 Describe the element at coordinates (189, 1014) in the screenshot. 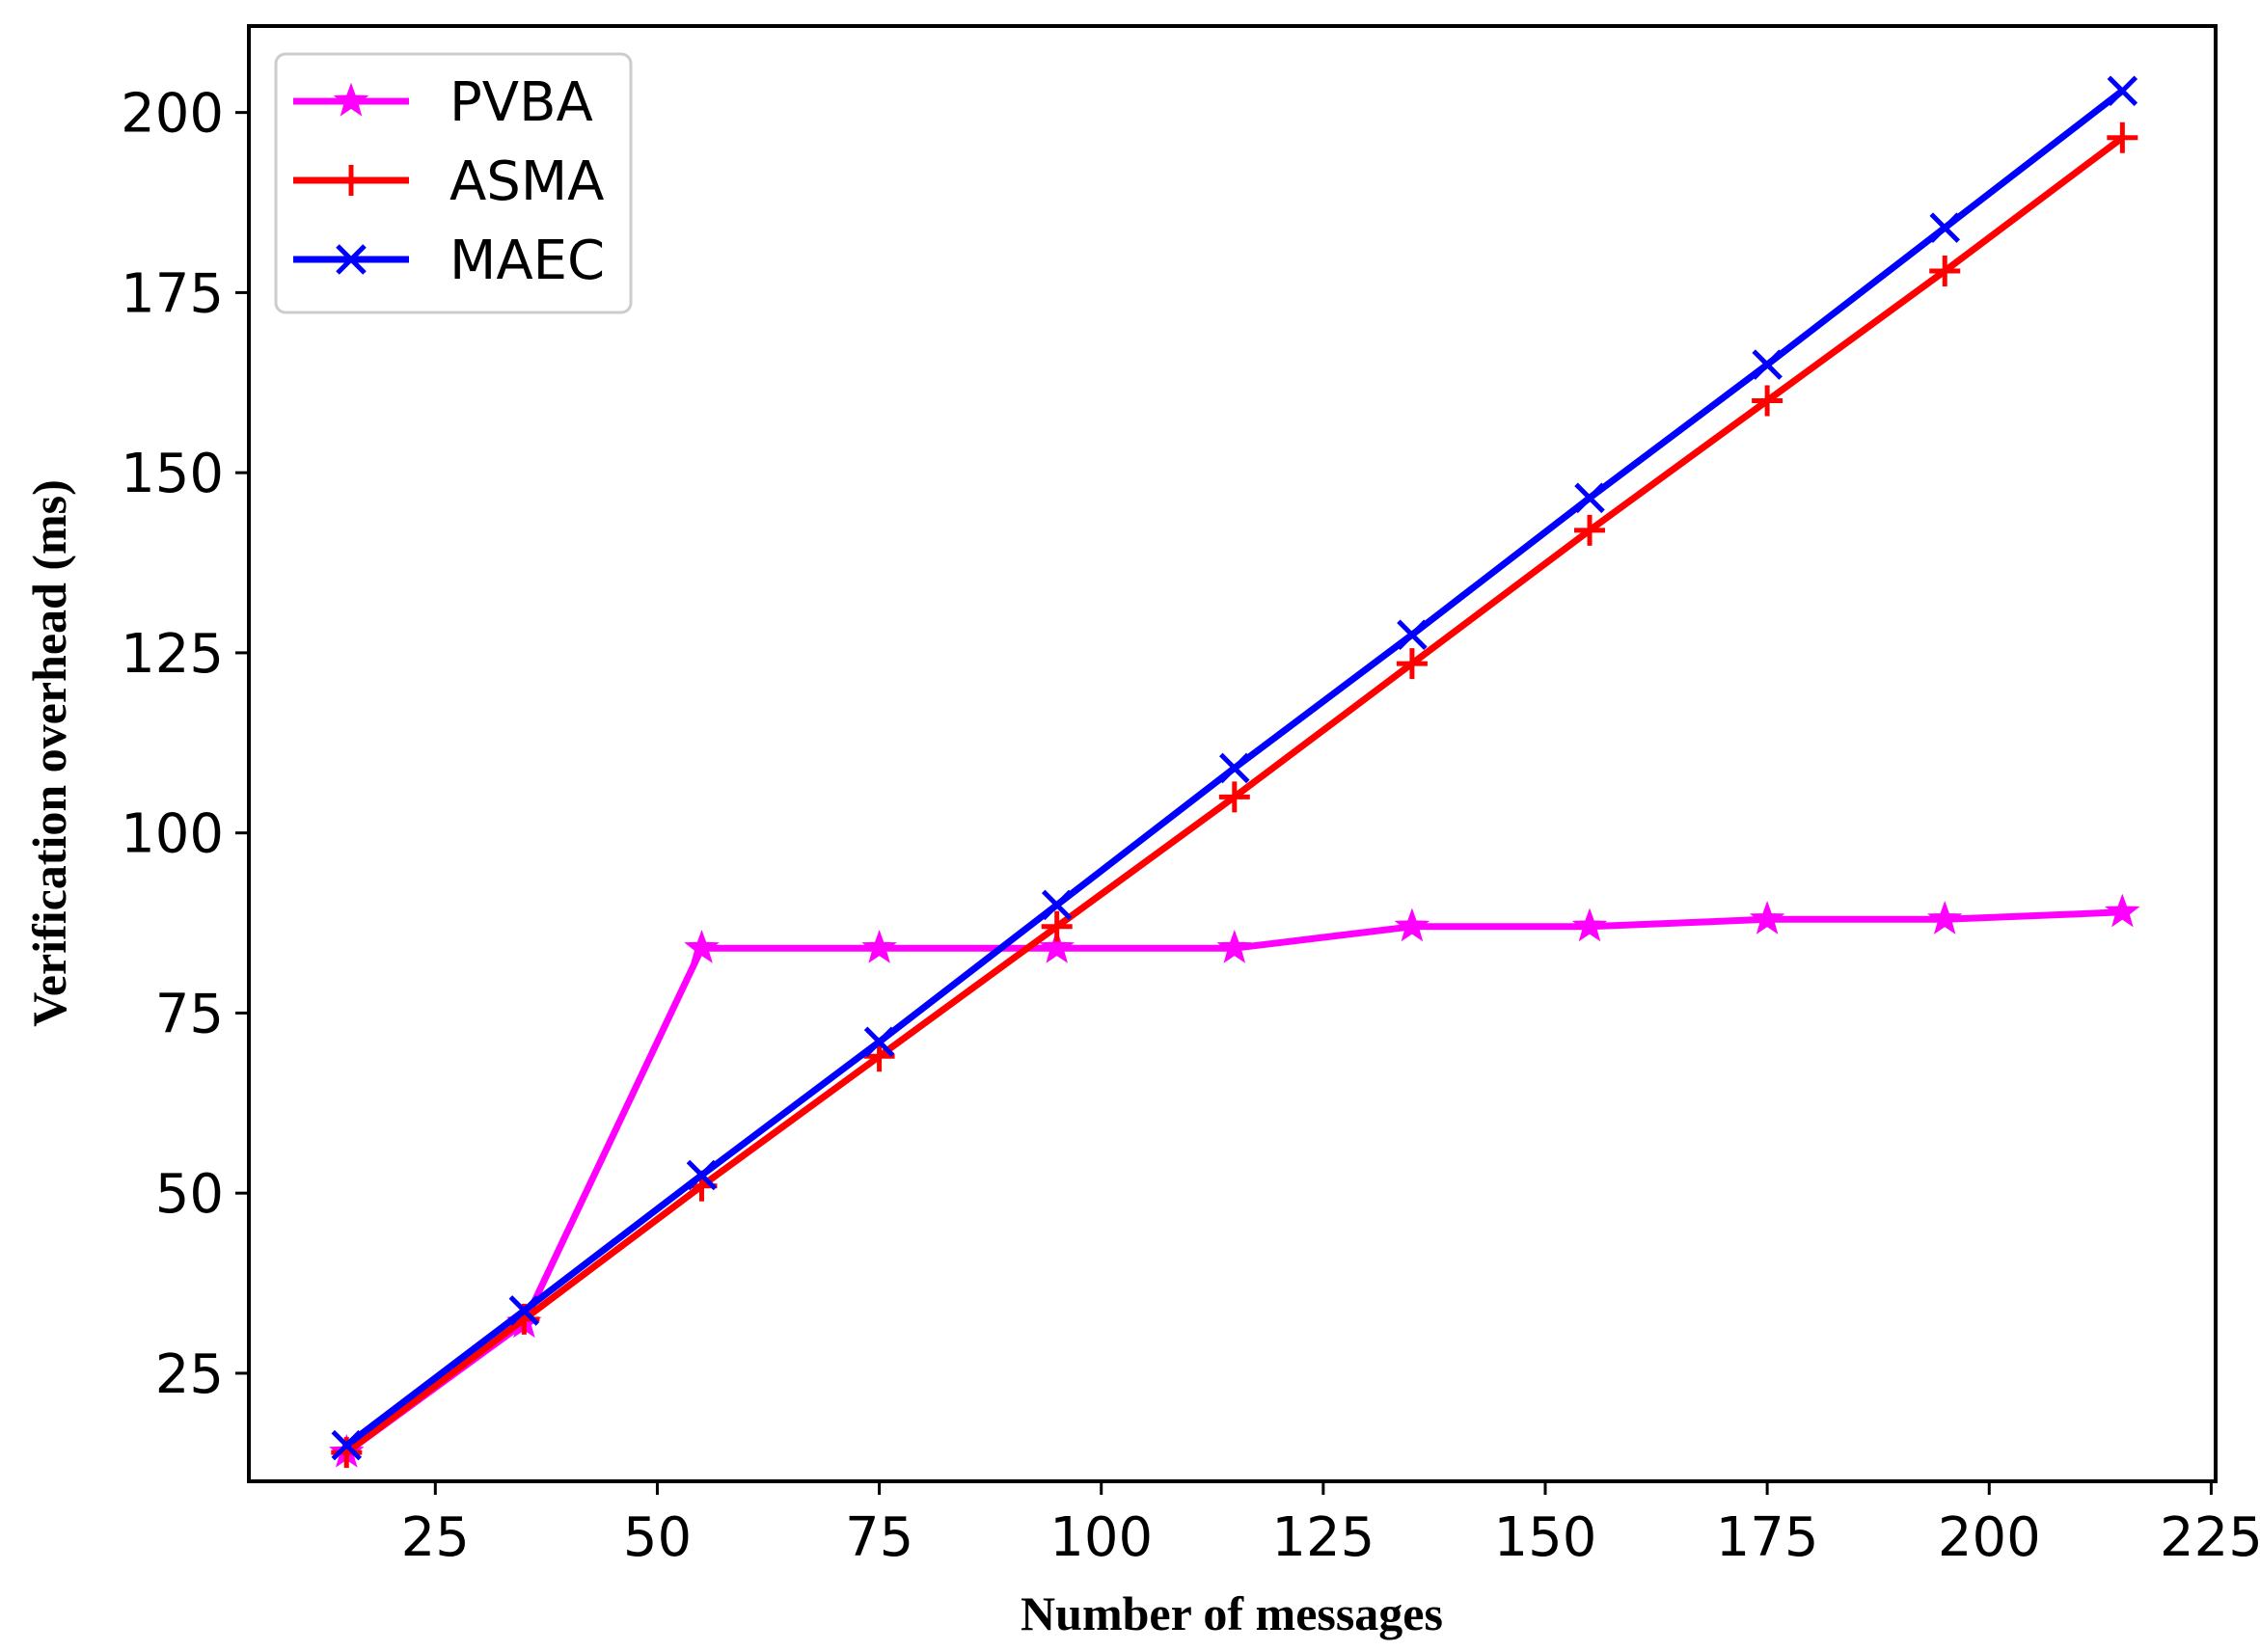

I see `y-tick-label: 75` at that location.